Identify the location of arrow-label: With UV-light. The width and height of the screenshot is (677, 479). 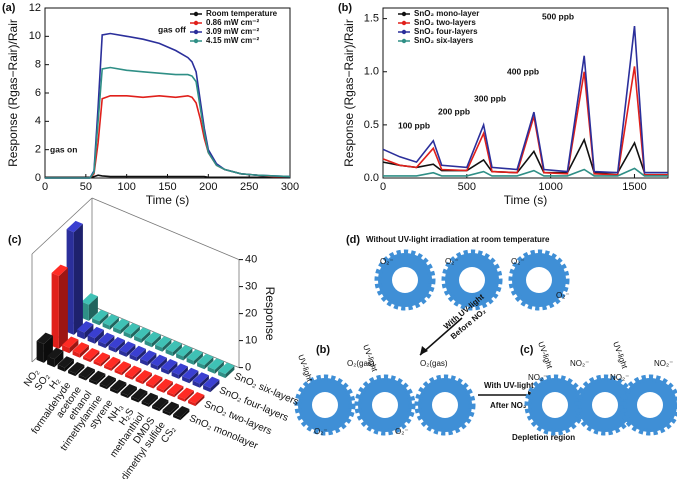
(509, 385).